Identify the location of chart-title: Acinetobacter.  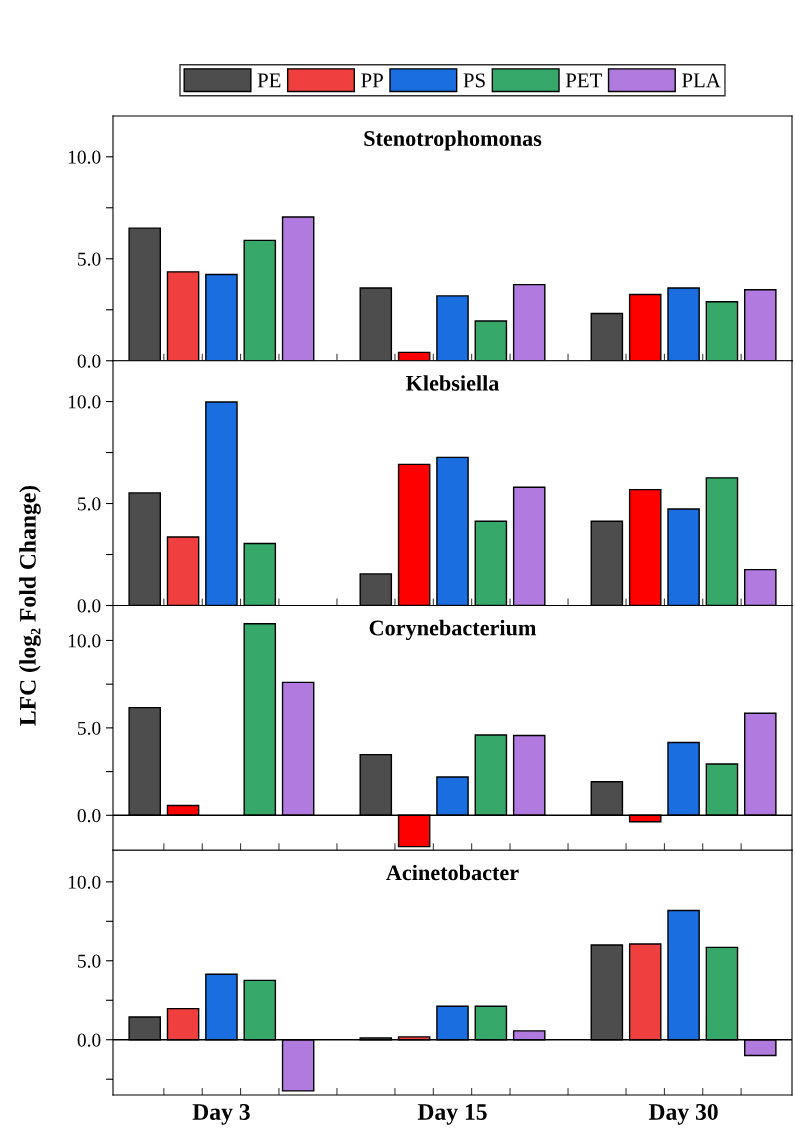
(452, 872).